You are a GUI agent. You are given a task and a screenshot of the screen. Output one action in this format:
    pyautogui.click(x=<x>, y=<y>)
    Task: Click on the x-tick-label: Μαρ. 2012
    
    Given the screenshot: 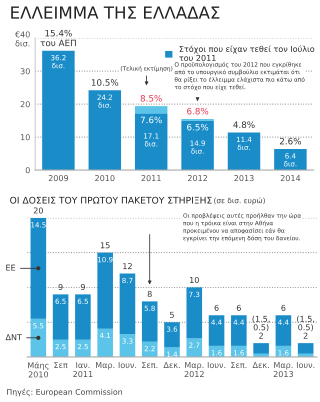 What is the action you would take?
    pyautogui.click(x=194, y=370)
    